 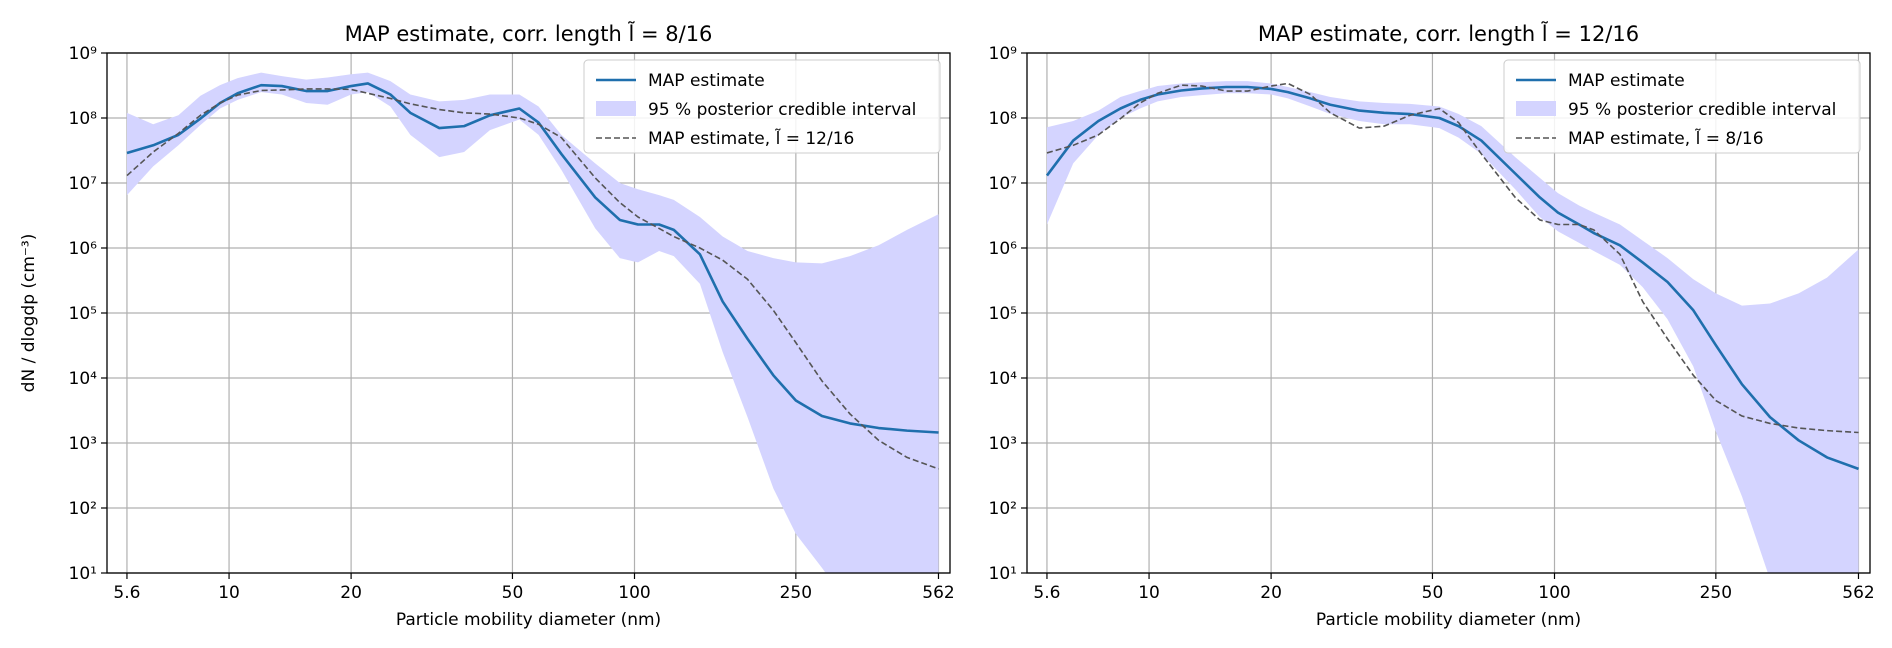 I want to click on chart-title: MAP estimate, corr. length l̃ = 12/16, so click(x=1448, y=33).